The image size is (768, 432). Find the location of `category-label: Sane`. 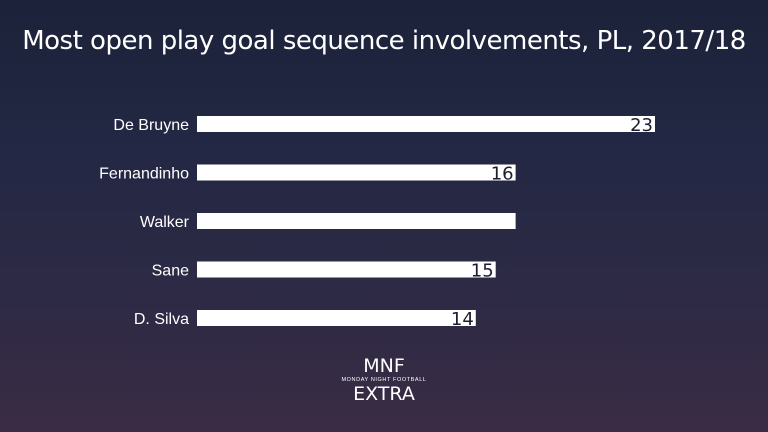

category-label: Sane is located at coordinates (170, 271).